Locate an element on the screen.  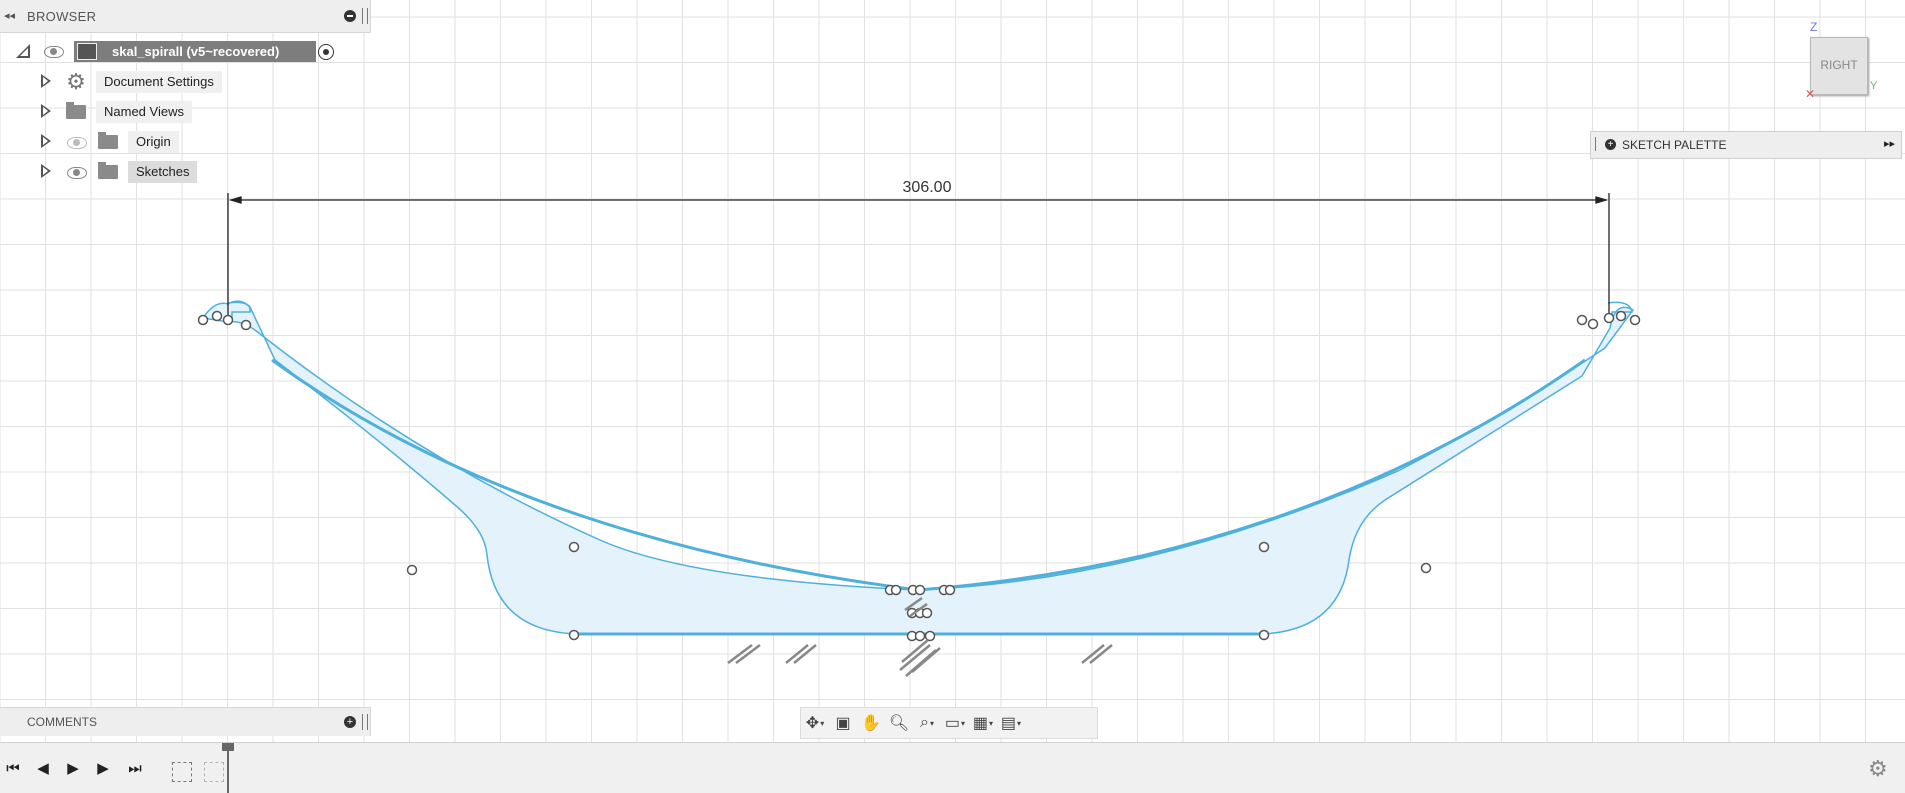
fit-icon: ⌕ ▾ is located at coordinates (927, 722).